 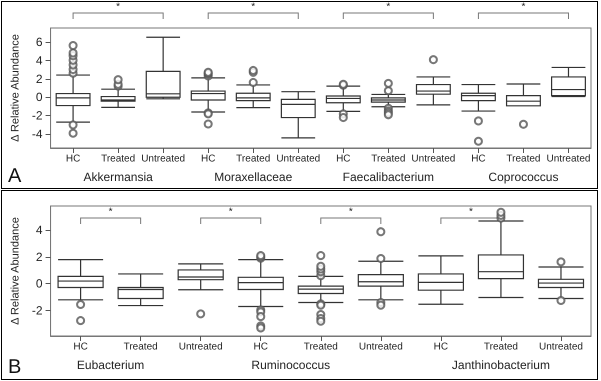 I want to click on text: Akkermansia, so click(x=118, y=177).